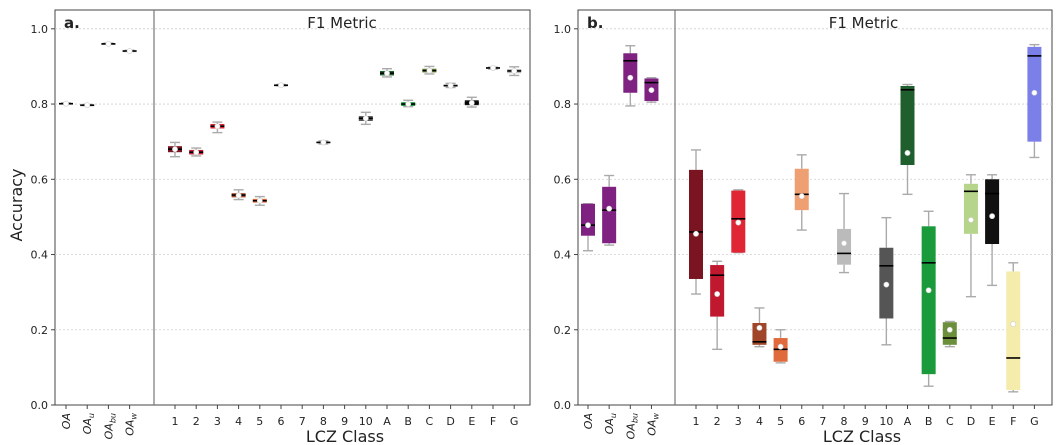  I want to click on y-axis-label: Accuracy, so click(16, 204).